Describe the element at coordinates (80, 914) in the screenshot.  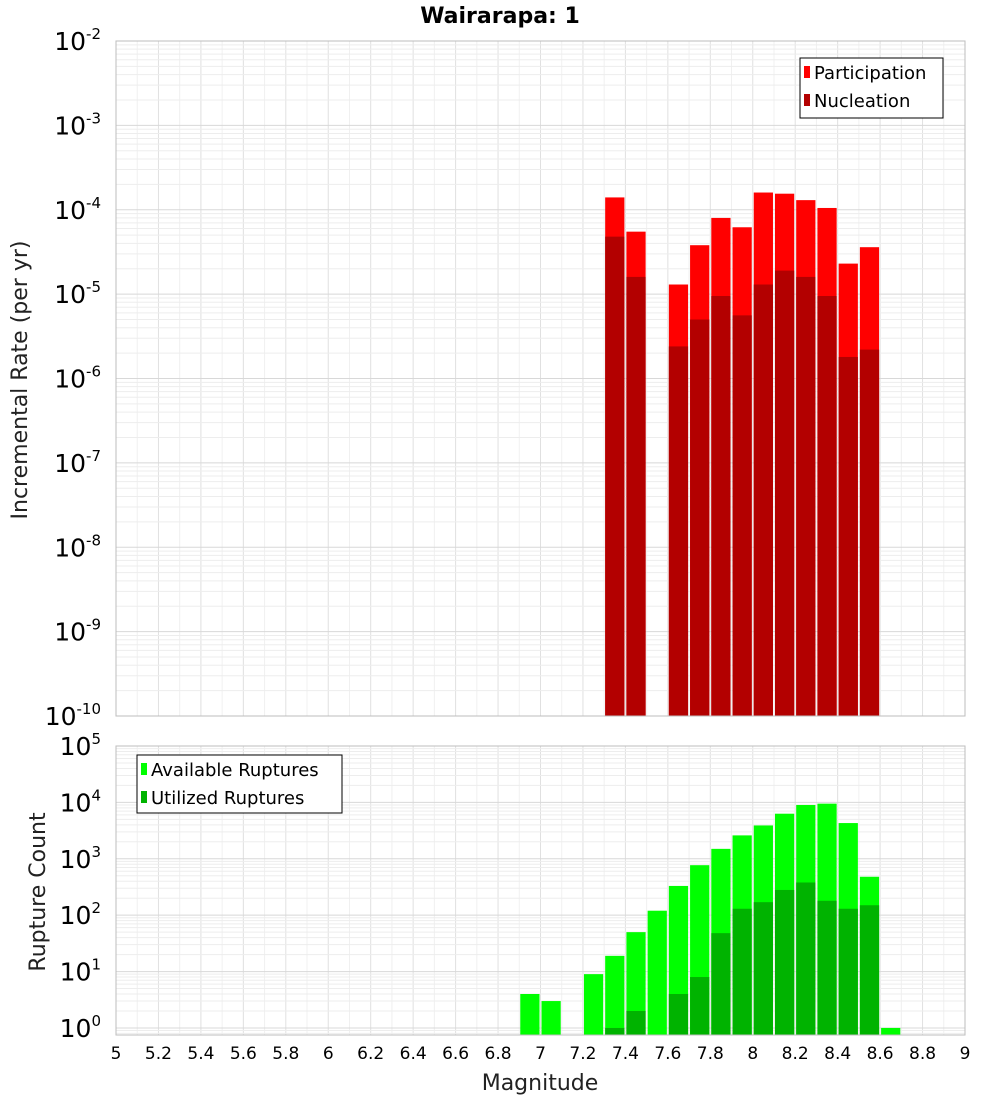
I see `count-y-tick-label: 10²` at that location.